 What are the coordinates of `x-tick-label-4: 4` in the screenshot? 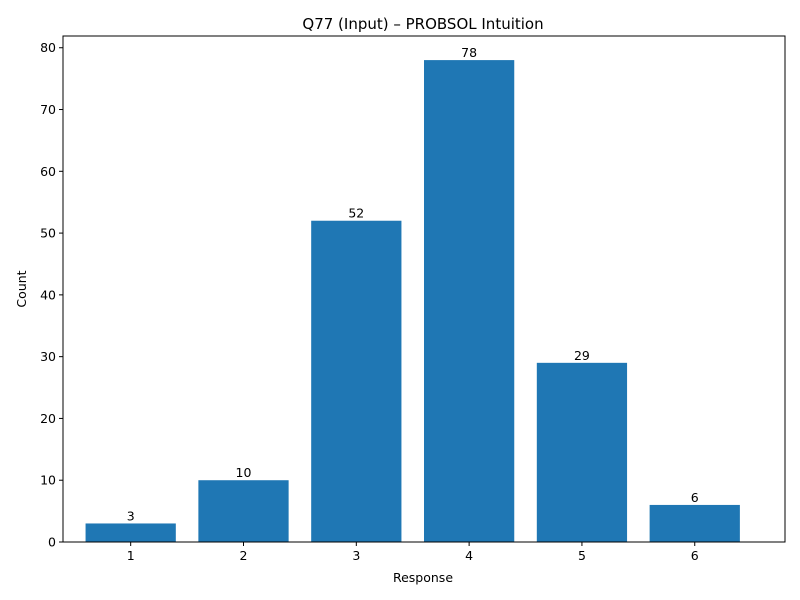 It's located at (469, 555).